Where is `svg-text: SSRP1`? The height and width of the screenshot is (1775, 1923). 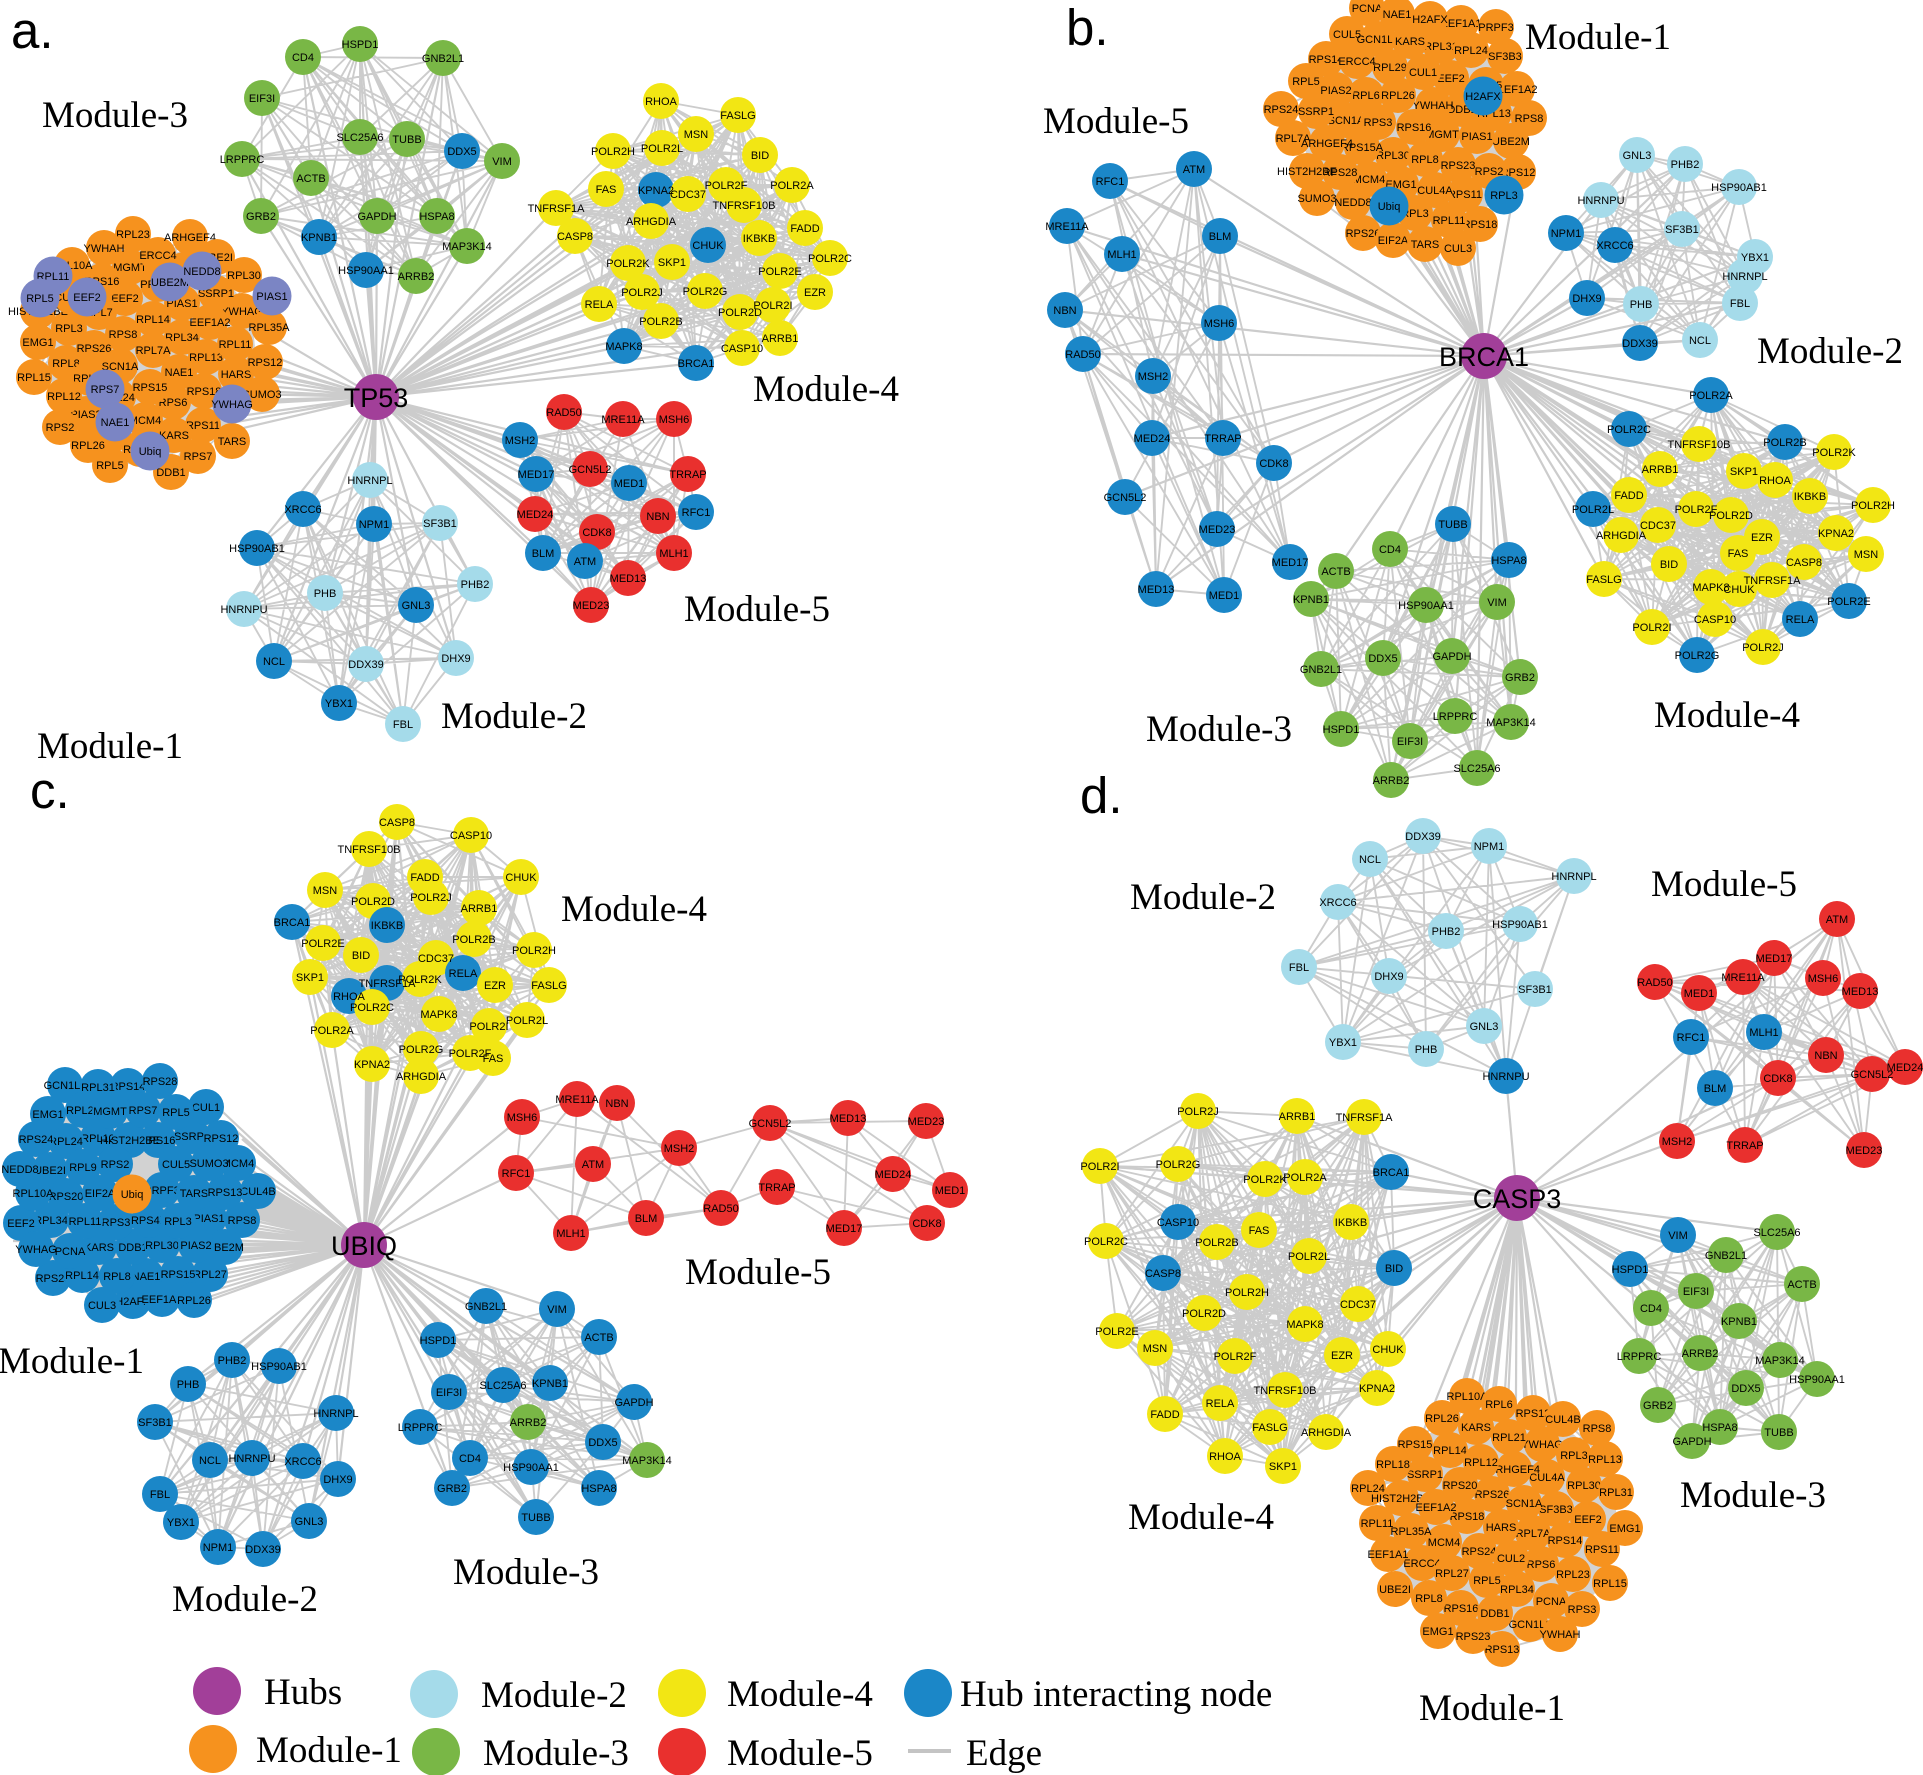
svg-text: SSRP1 is located at coordinates (216, 294).